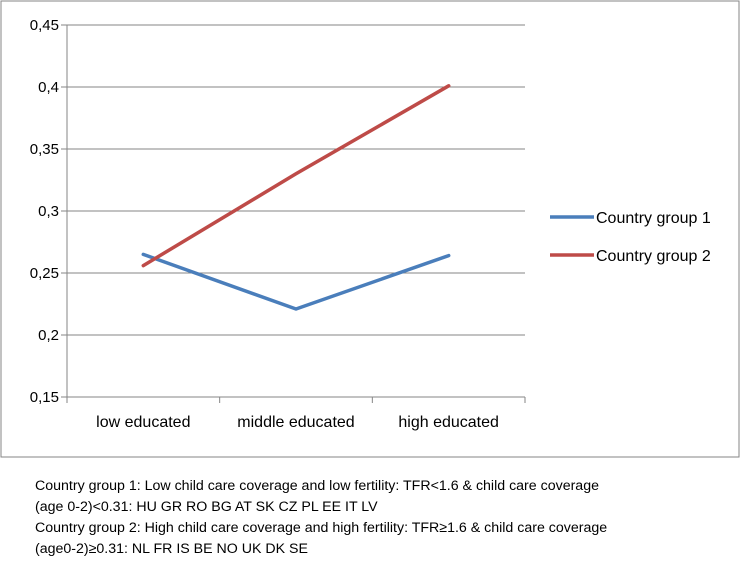 This screenshot has width=741, height=563. I want to click on legend-label: Country group 1, so click(653, 218).